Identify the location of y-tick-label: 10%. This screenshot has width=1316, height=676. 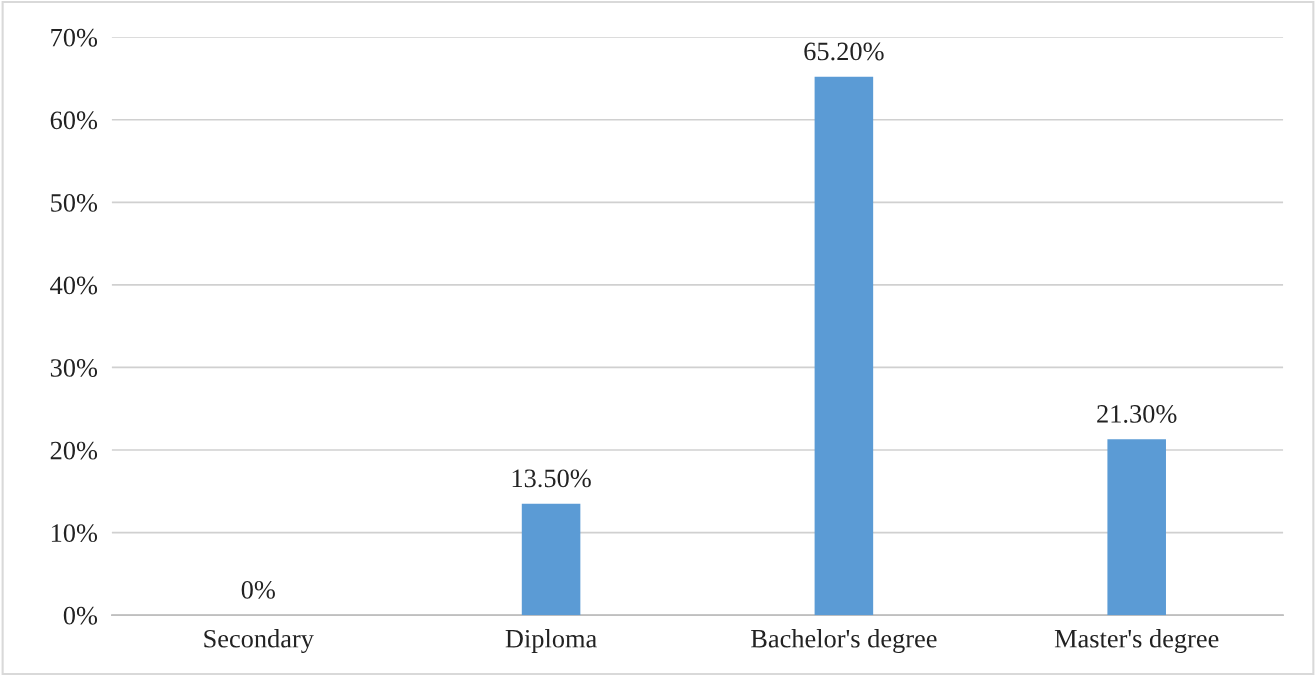
(74, 533).